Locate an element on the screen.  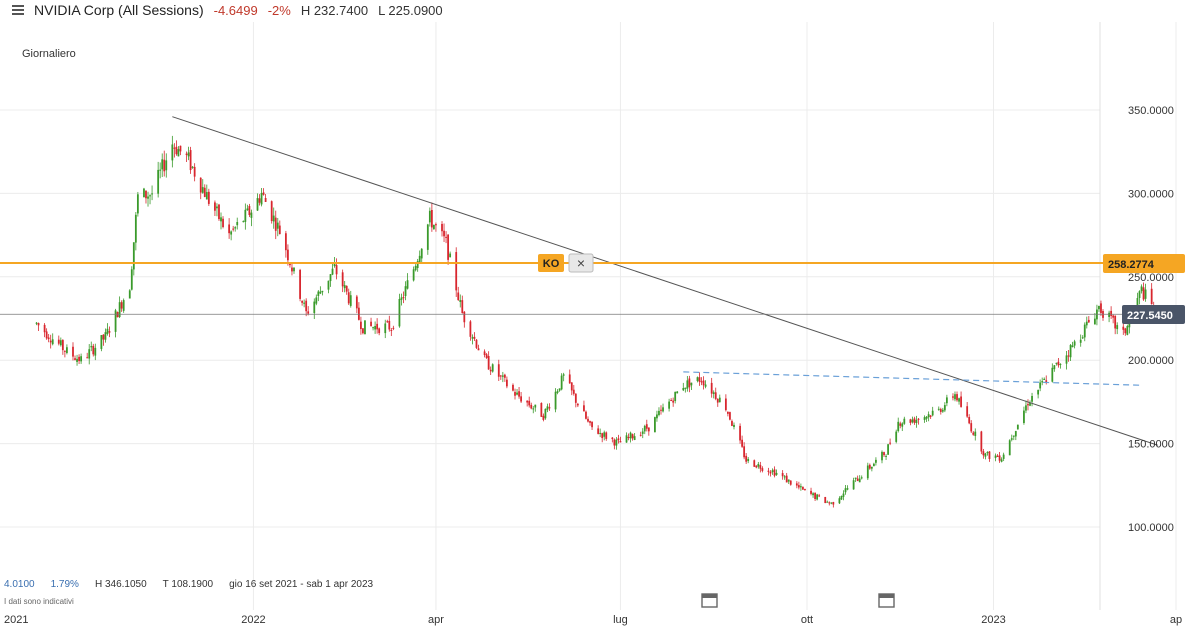
close-icon: × is located at coordinates (581, 263).